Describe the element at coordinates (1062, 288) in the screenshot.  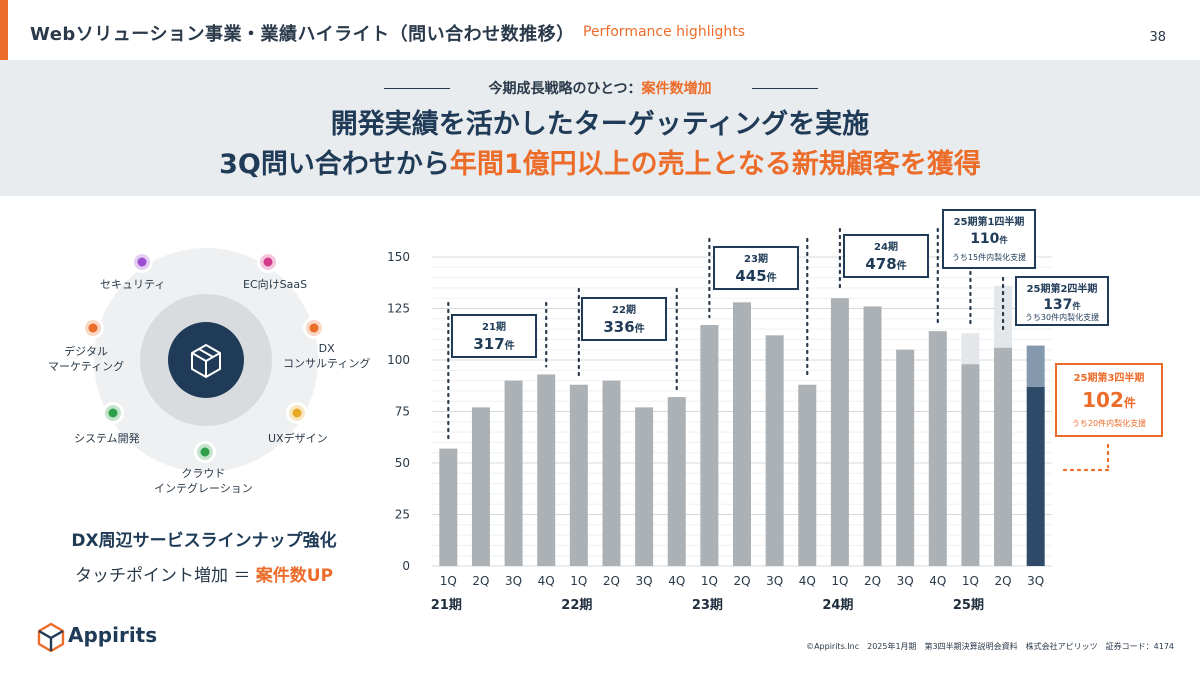
I see `quarter-callout-title: 25期第2四半期` at that location.